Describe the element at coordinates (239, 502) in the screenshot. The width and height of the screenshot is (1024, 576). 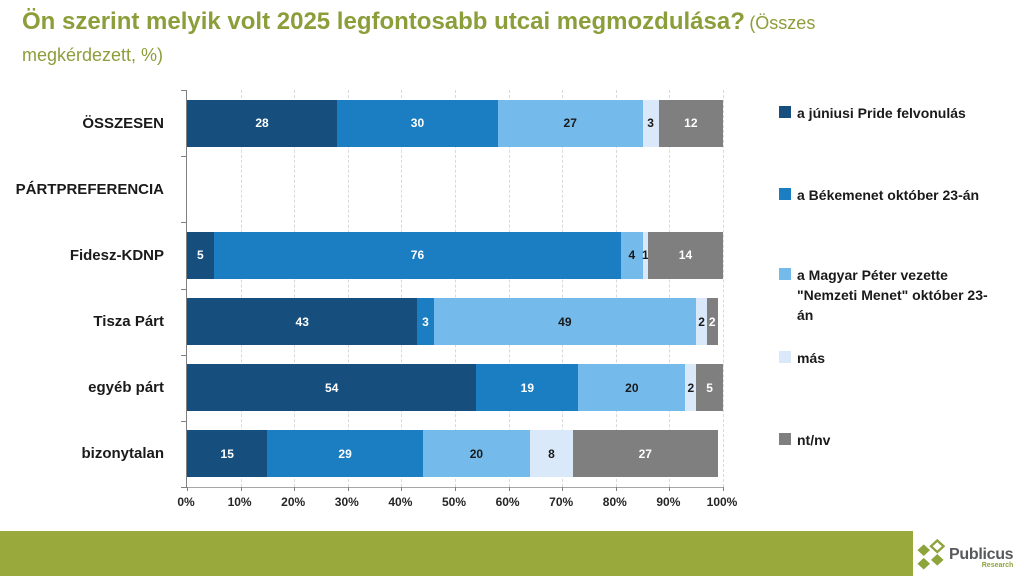
I see `x-axis-tick-label: 10%` at that location.